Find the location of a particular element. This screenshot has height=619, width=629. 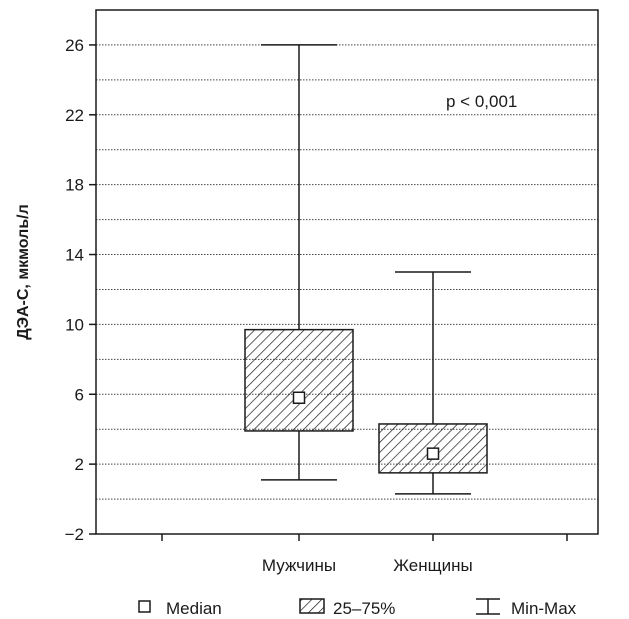

y-tick-label: 18 is located at coordinates (74, 185).